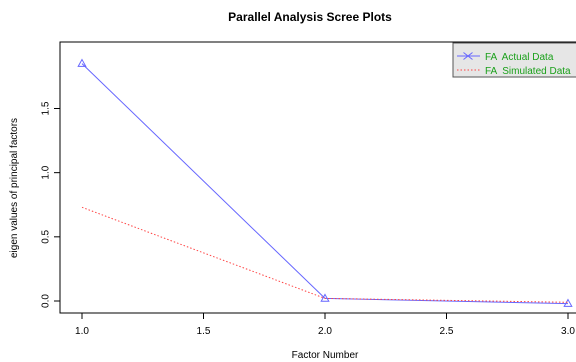 Image resolution: width=576 pixels, height=362 pixels. I want to click on y-axis-label: eigen values of principal factors, so click(14, 188).